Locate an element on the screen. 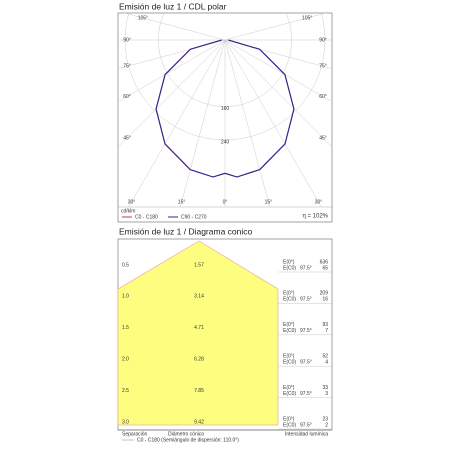  height: 0.5 is located at coordinates (125, 265).